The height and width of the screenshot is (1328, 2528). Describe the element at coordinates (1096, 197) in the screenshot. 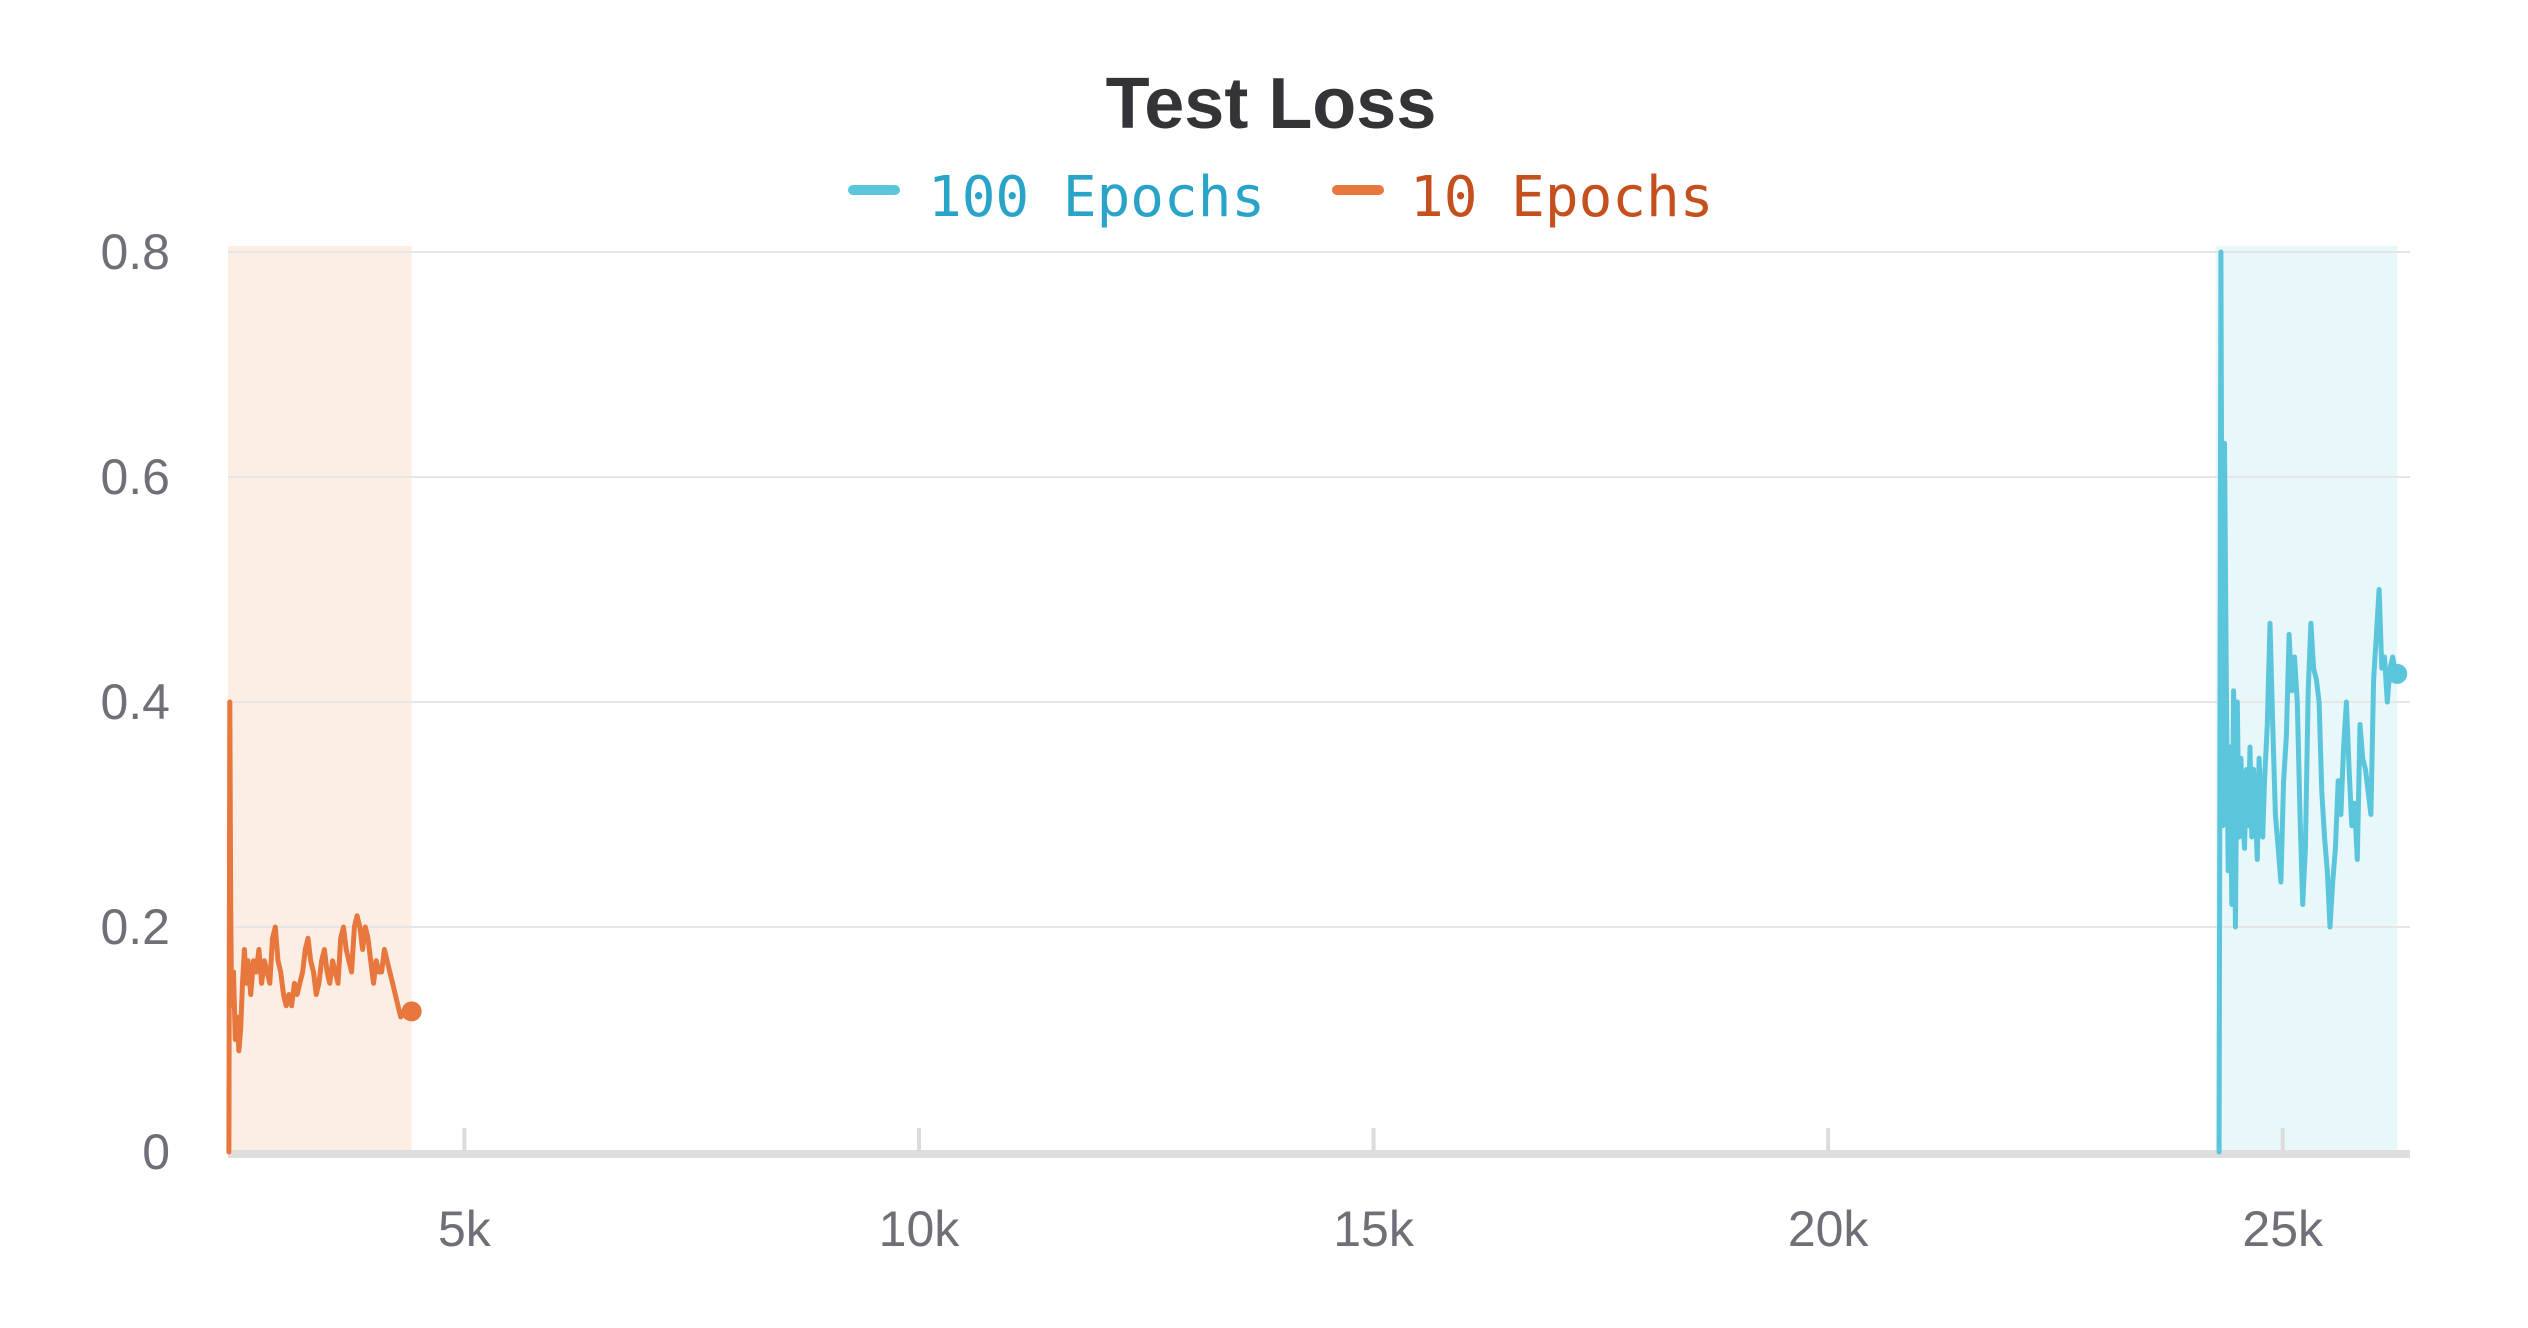

I see `legend-label-100-epochs: 100 Epochs` at that location.